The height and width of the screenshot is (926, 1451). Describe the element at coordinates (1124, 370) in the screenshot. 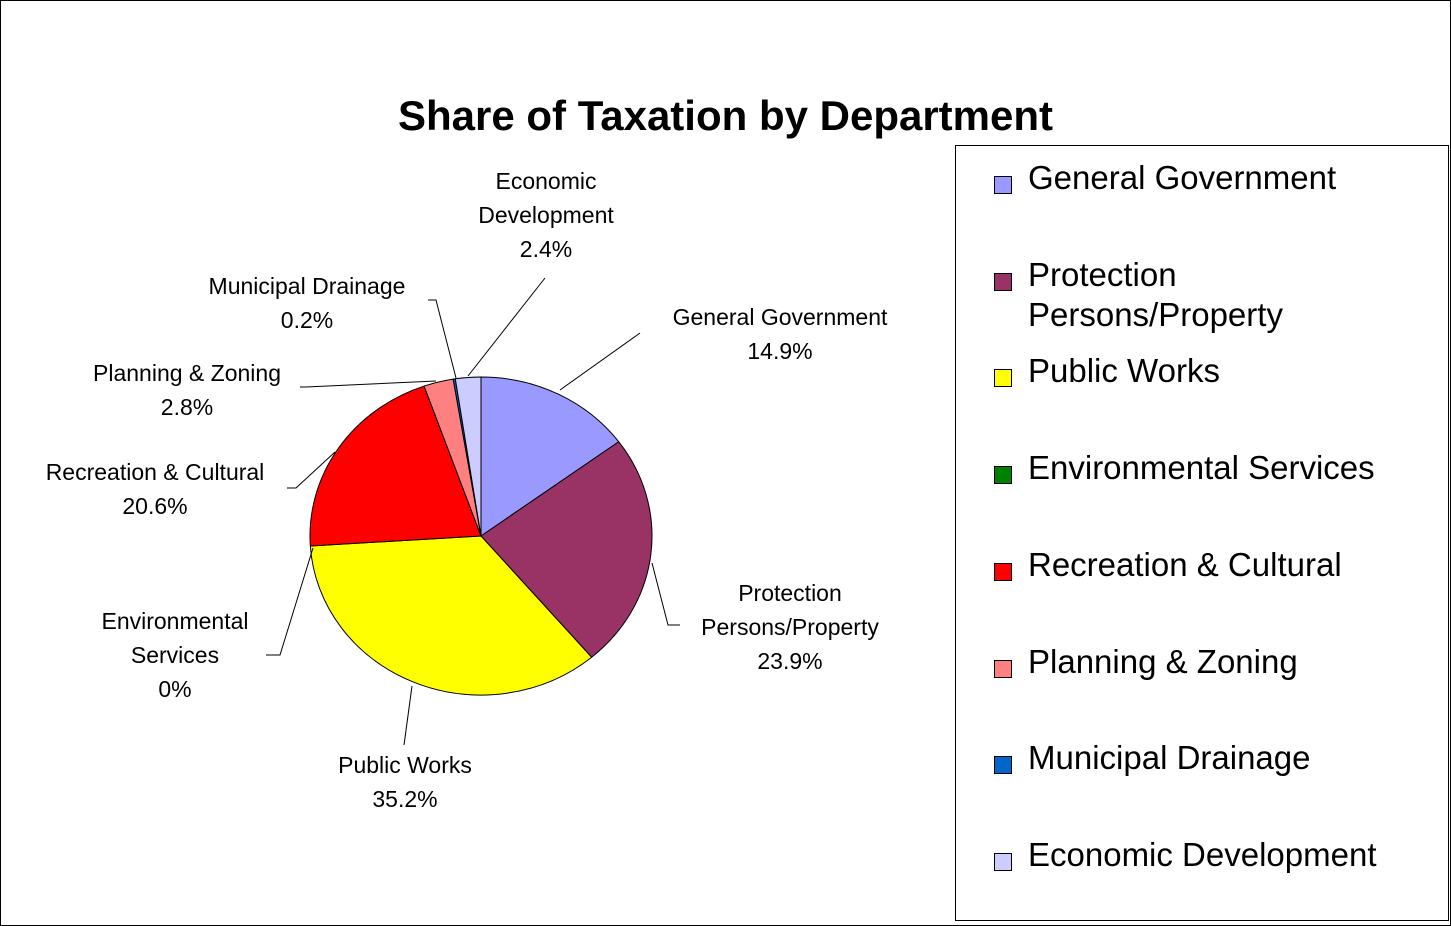

I see `legend-label: Public Works` at that location.